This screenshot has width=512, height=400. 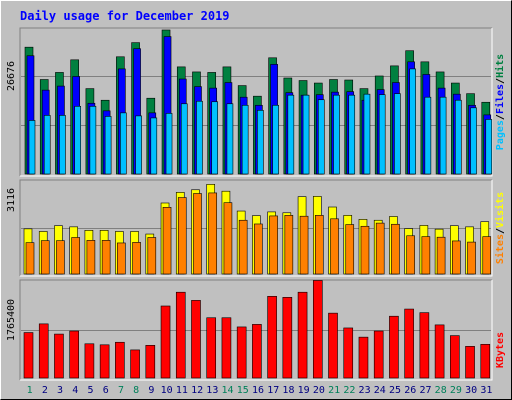 What do you see at coordinates (30, 390) in the screenshot?
I see `x-tick-day-1: 1` at bounding box center [30, 390].